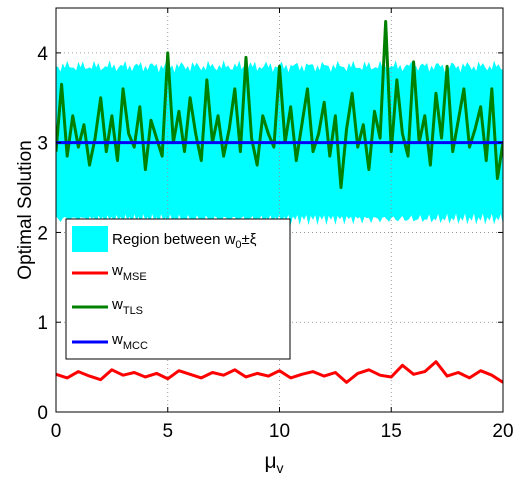  I want to click on series-mse-line, so click(279, 372).